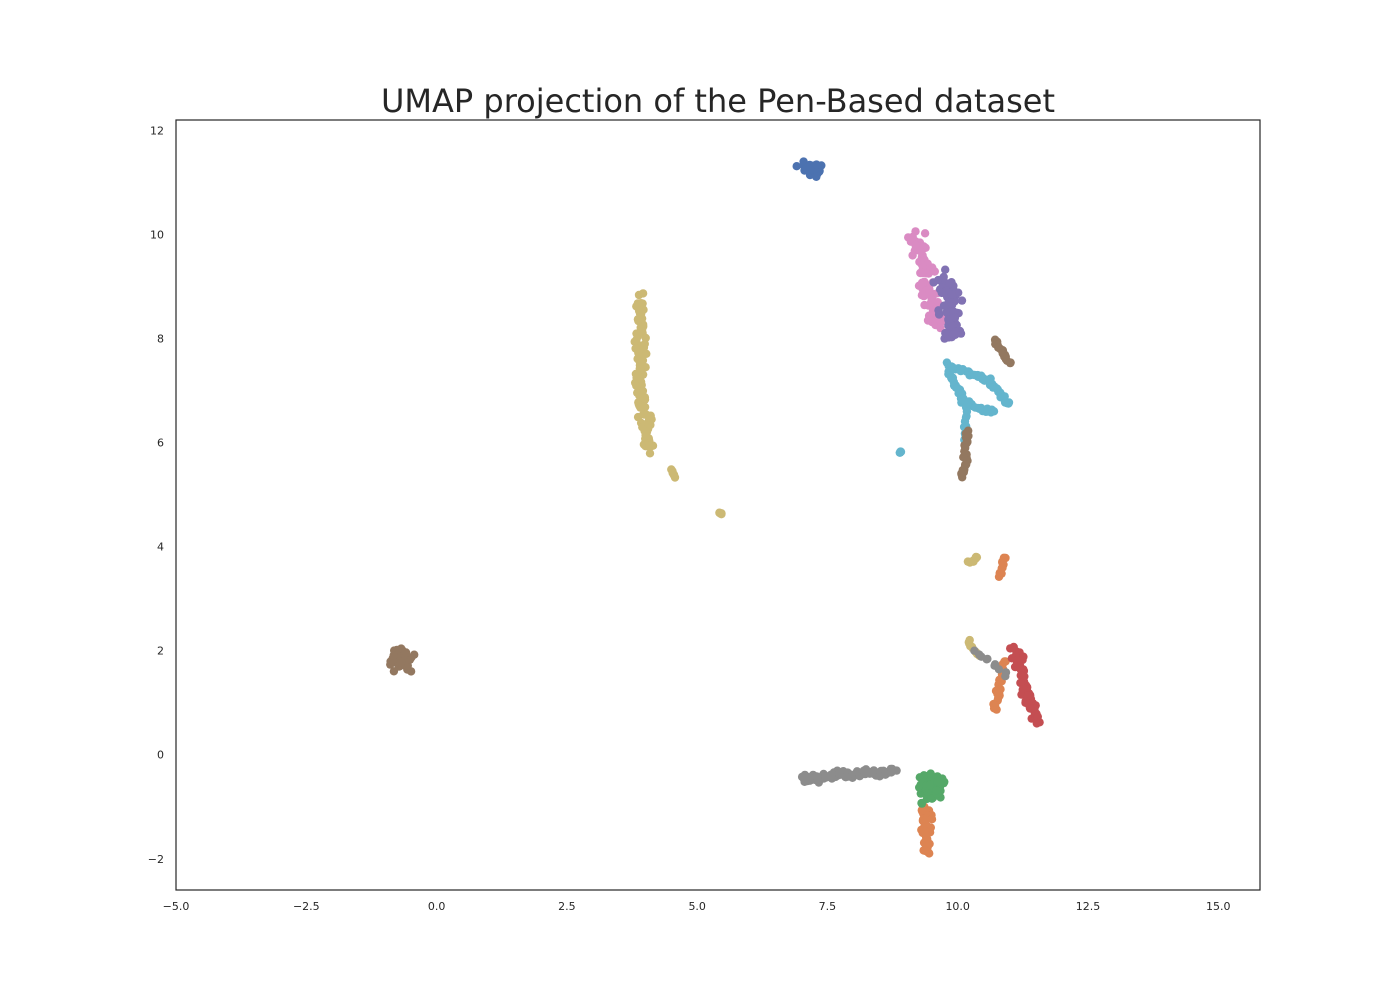 The image size is (1400, 1000). Describe the element at coordinates (306, 906) in the screenshot. I see `x-tick-label: −2.5` at that location.